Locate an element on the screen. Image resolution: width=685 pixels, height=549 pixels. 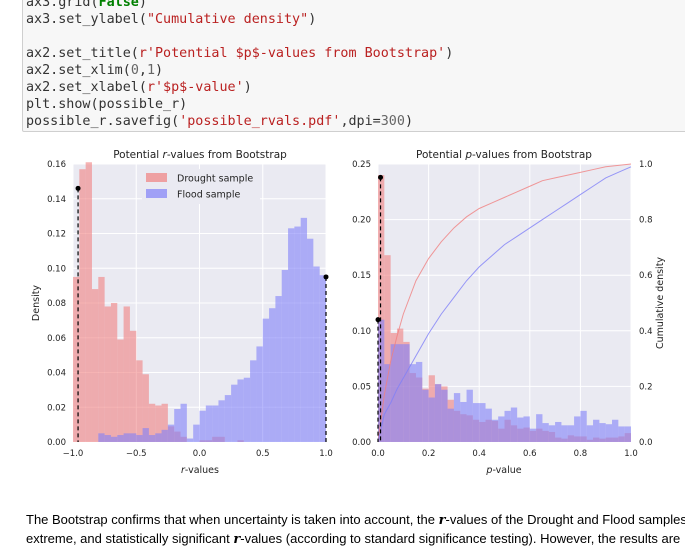
left-x-tick-label: 1.0 is located at coordinates (326, 454).